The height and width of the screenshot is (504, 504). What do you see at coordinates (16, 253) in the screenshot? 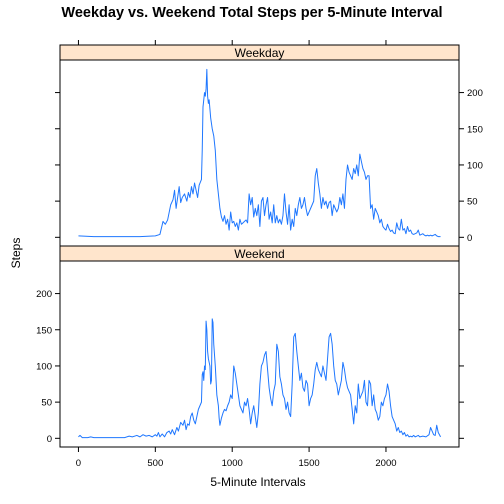
I see `y-axis-label: Steps` at bounding box center [16, 253].